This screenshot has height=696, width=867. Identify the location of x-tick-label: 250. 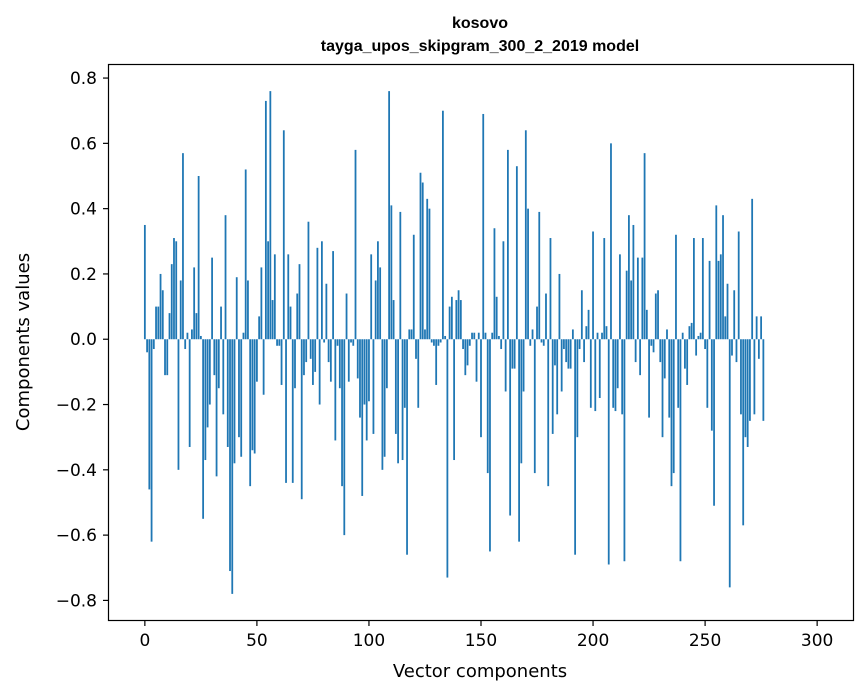
(705, 641).